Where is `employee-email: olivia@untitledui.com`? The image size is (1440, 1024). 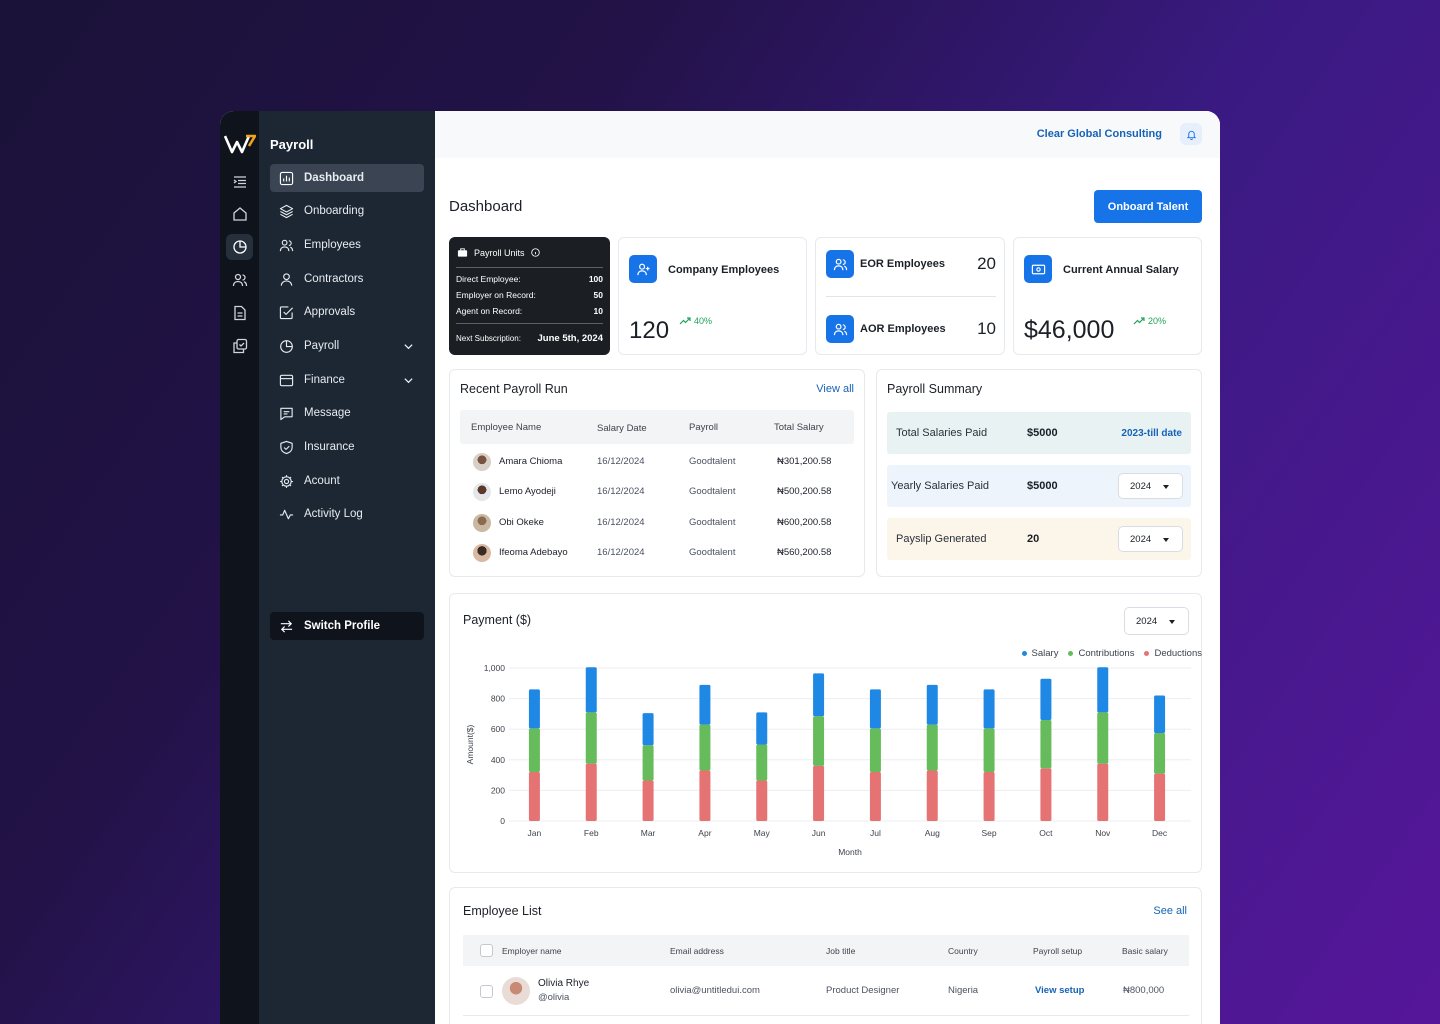 employee-email: olivia@untitledui.com is located at coordinates (715, 990).